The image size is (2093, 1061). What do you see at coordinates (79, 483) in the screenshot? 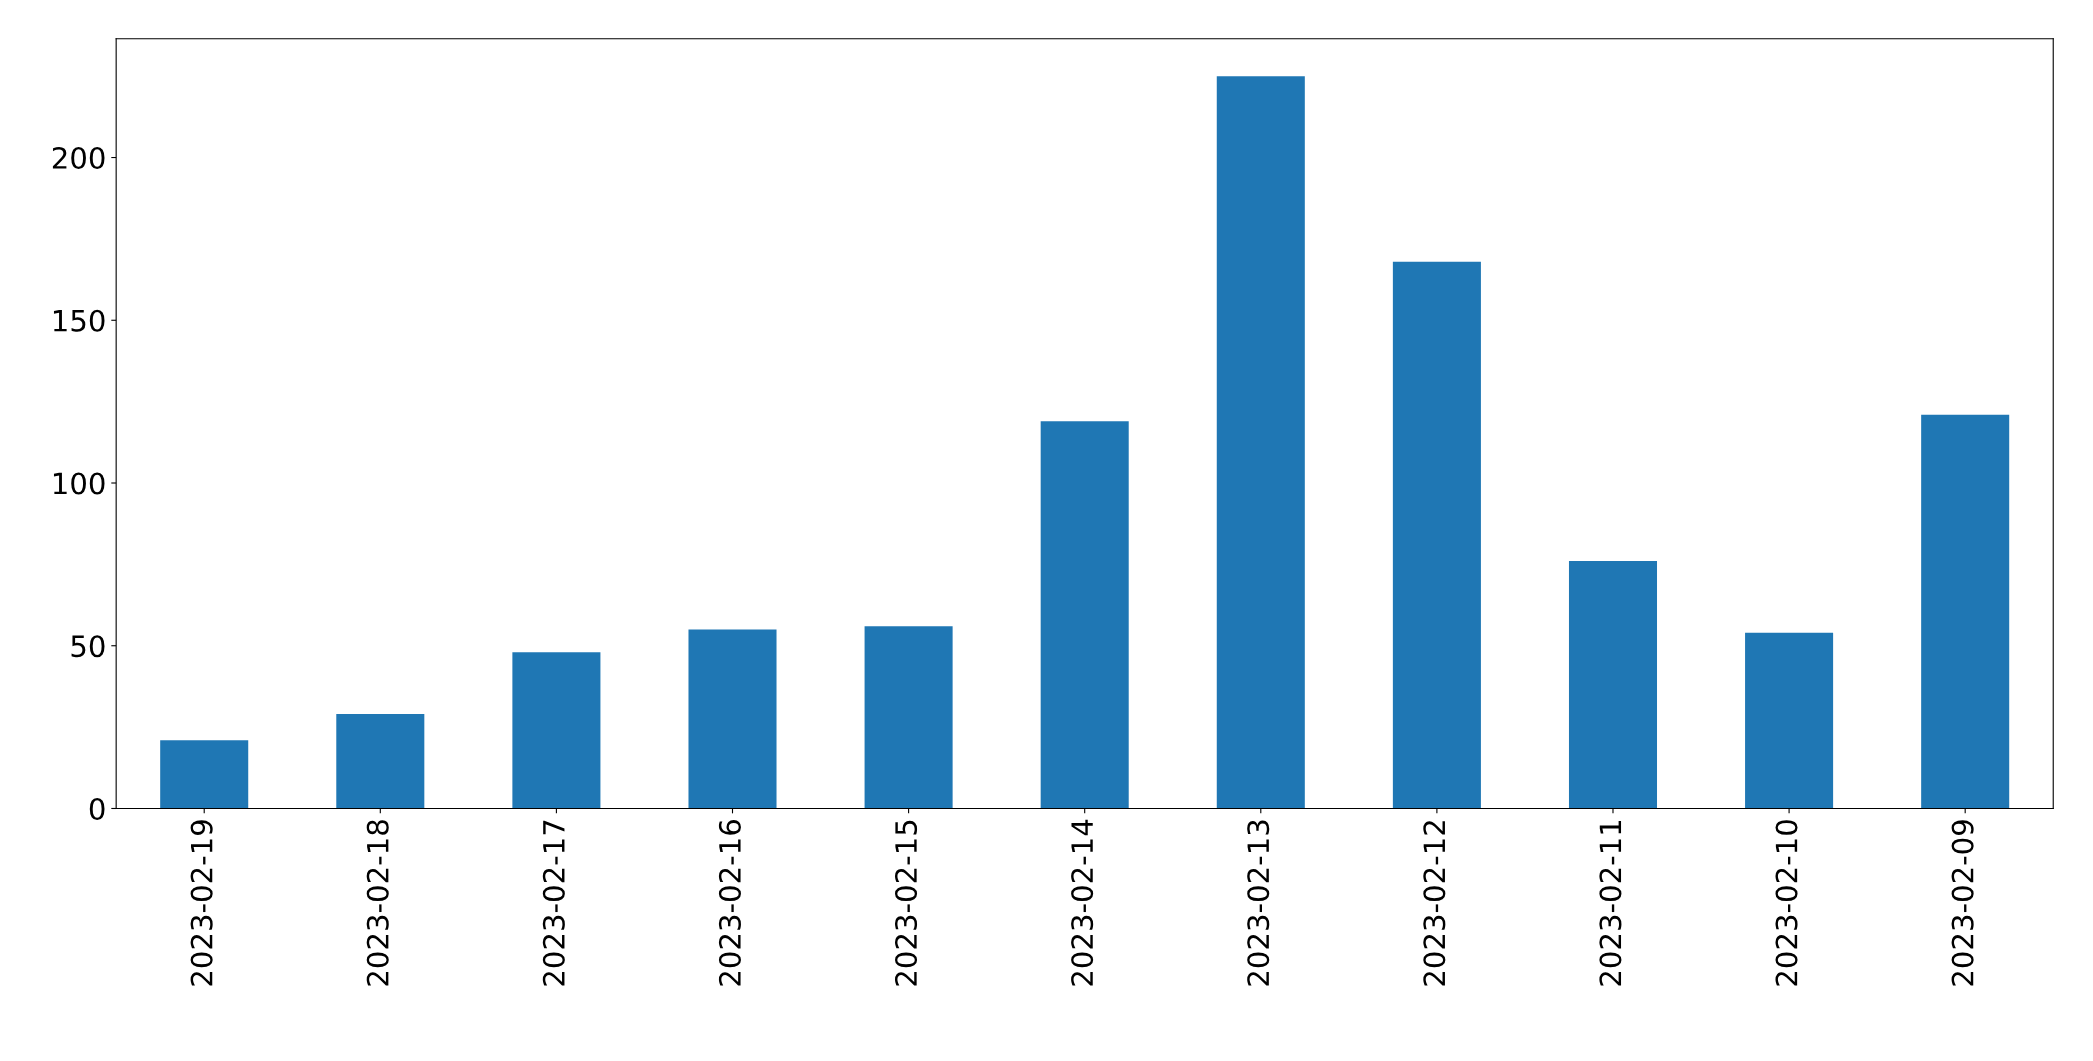
I see `y-tick-label: 100` at bounding box center [79, 483].